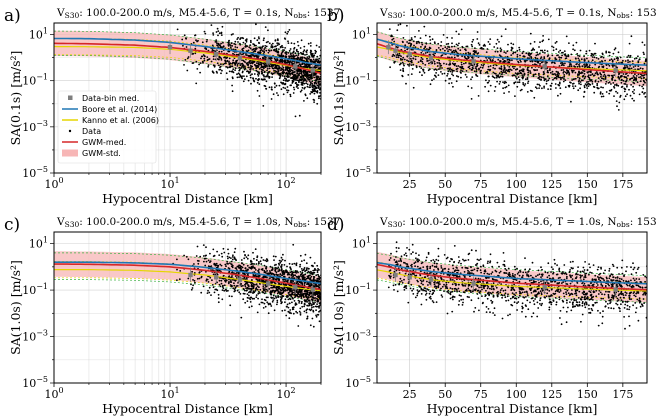  I want to click on lower-envelope-line, so click(187, 291).